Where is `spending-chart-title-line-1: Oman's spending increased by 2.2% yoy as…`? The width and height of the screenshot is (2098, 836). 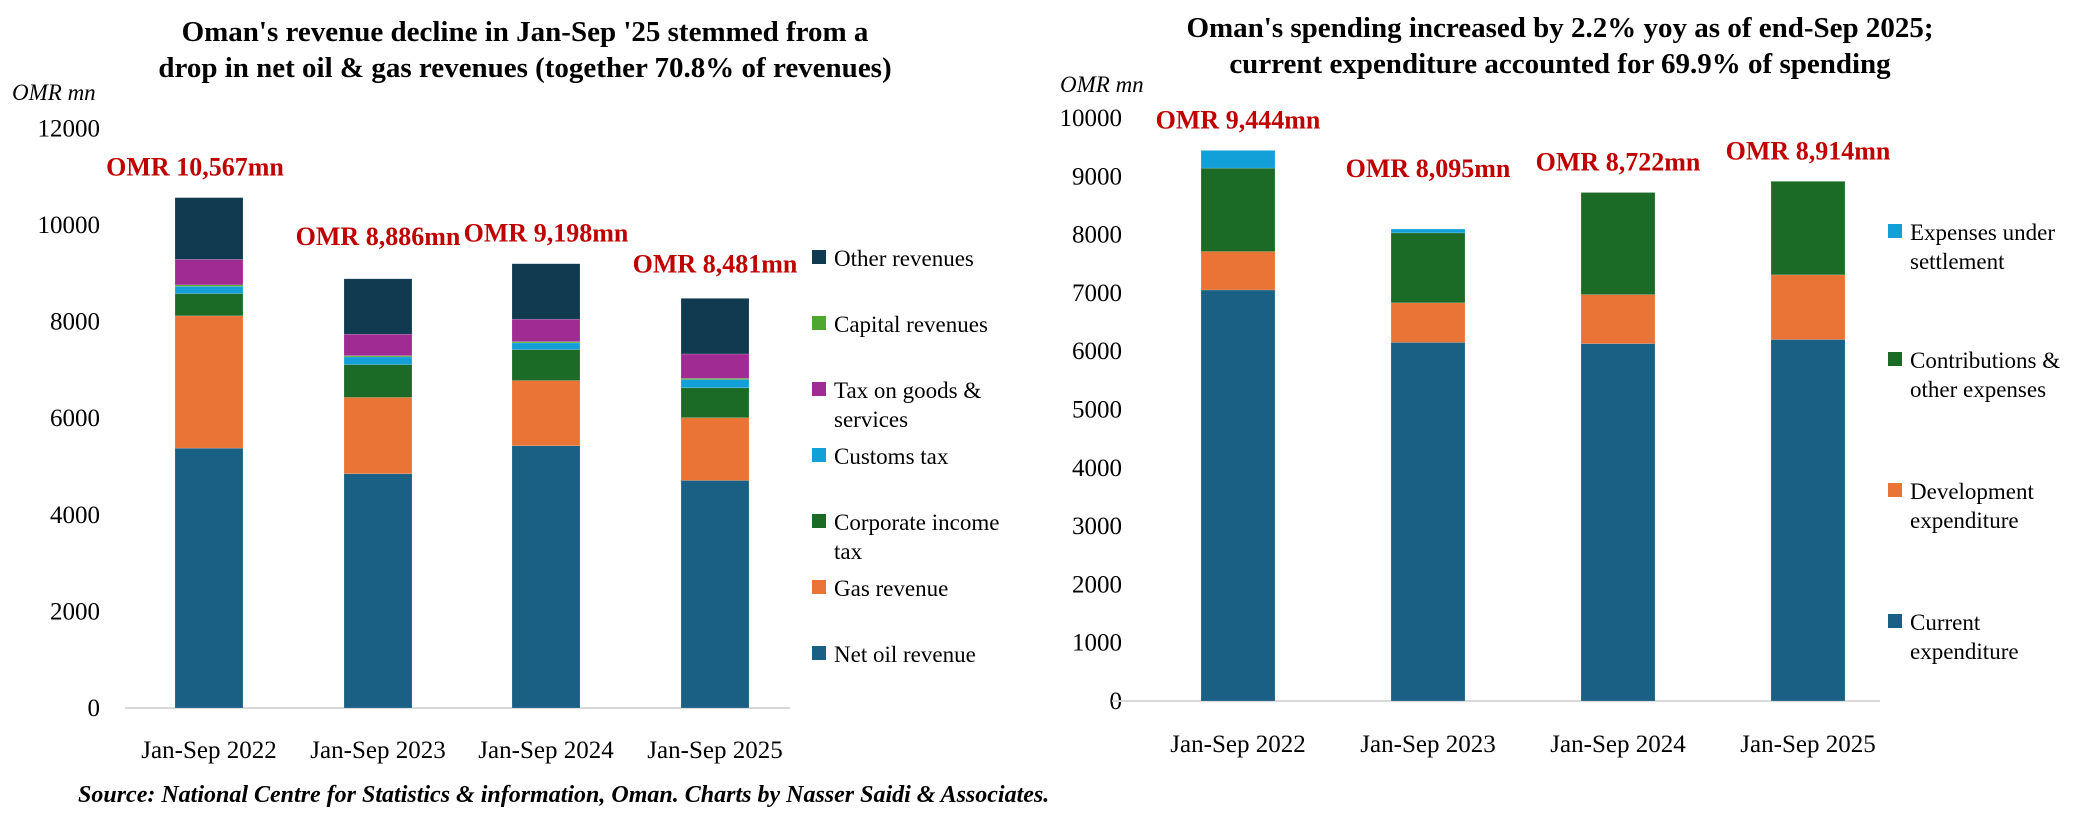
spending-chart-title-line-1: Oman's spending increased by 2.2% yoy as… is located at coordinates (1560, 28).